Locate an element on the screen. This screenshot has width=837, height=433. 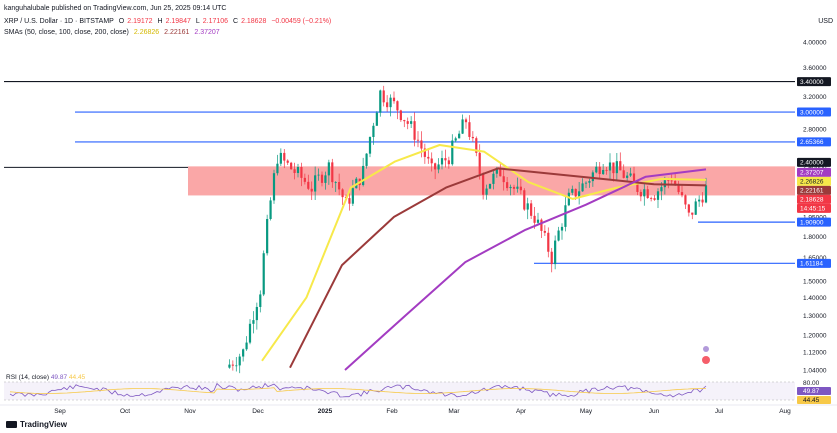
price-tag-label: 2.22161 is located at coordinates (812, 191).